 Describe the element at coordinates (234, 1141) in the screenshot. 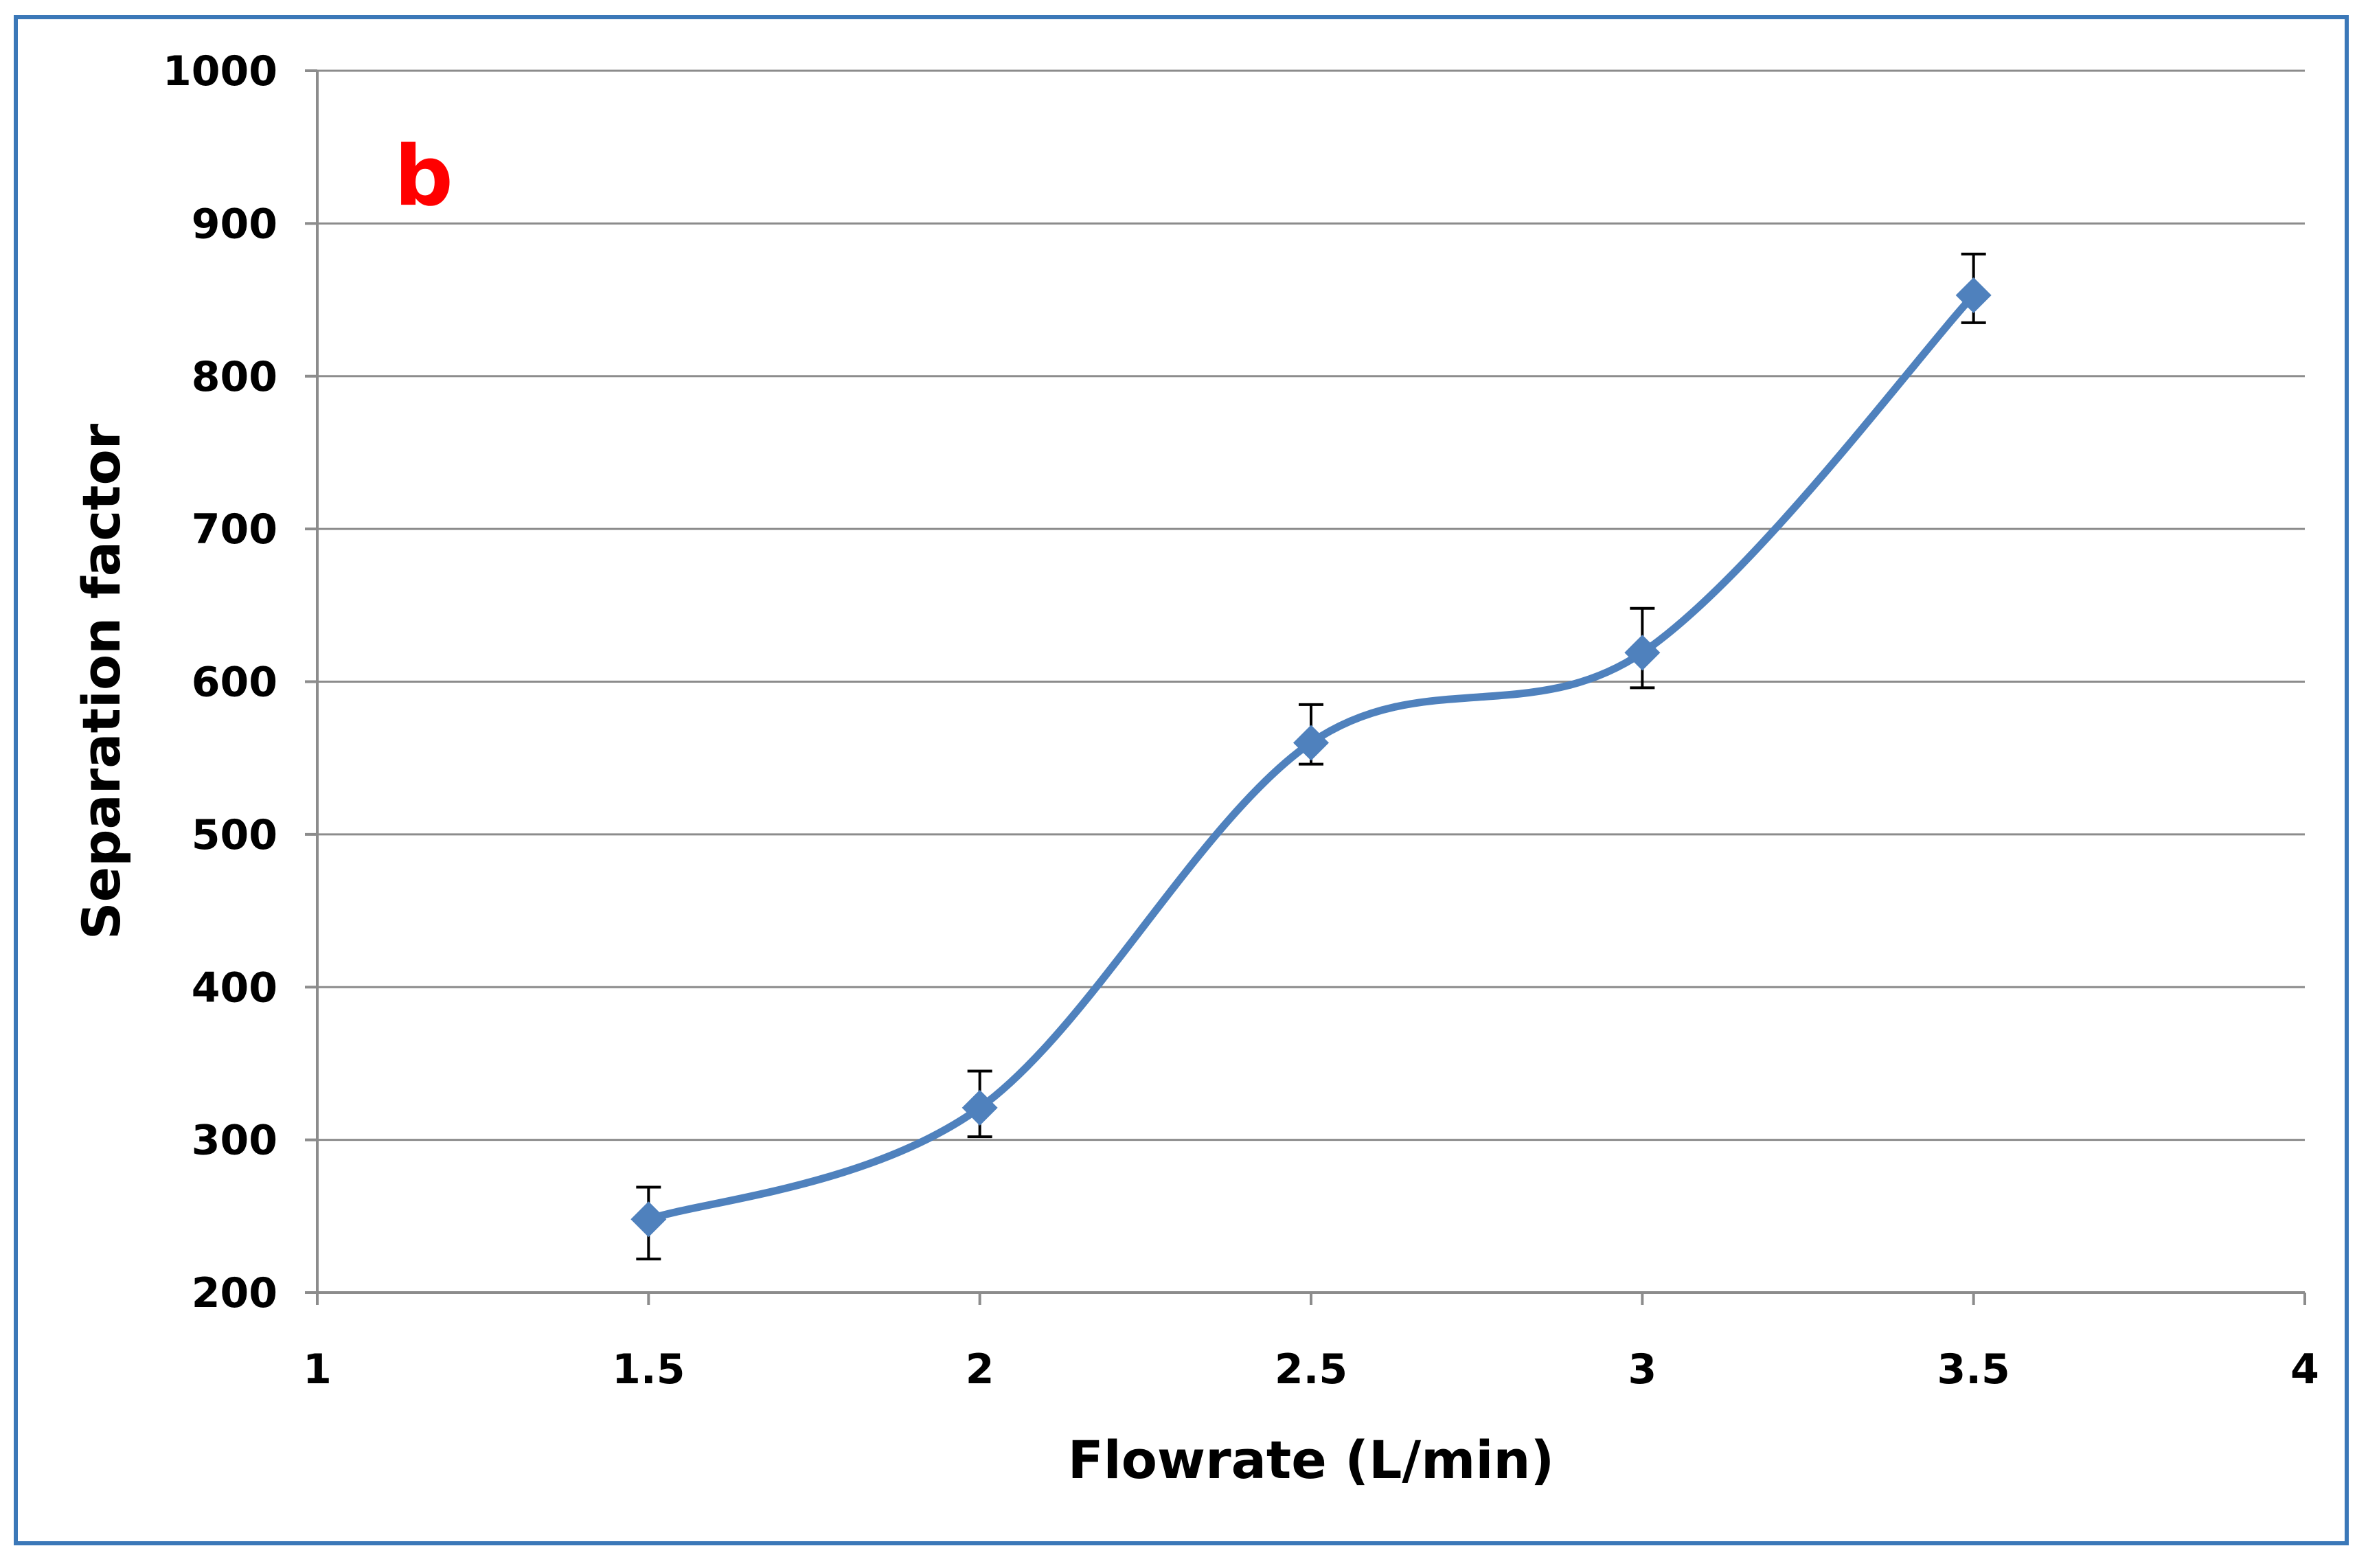

I see `y-tick-label: 300` at that location.